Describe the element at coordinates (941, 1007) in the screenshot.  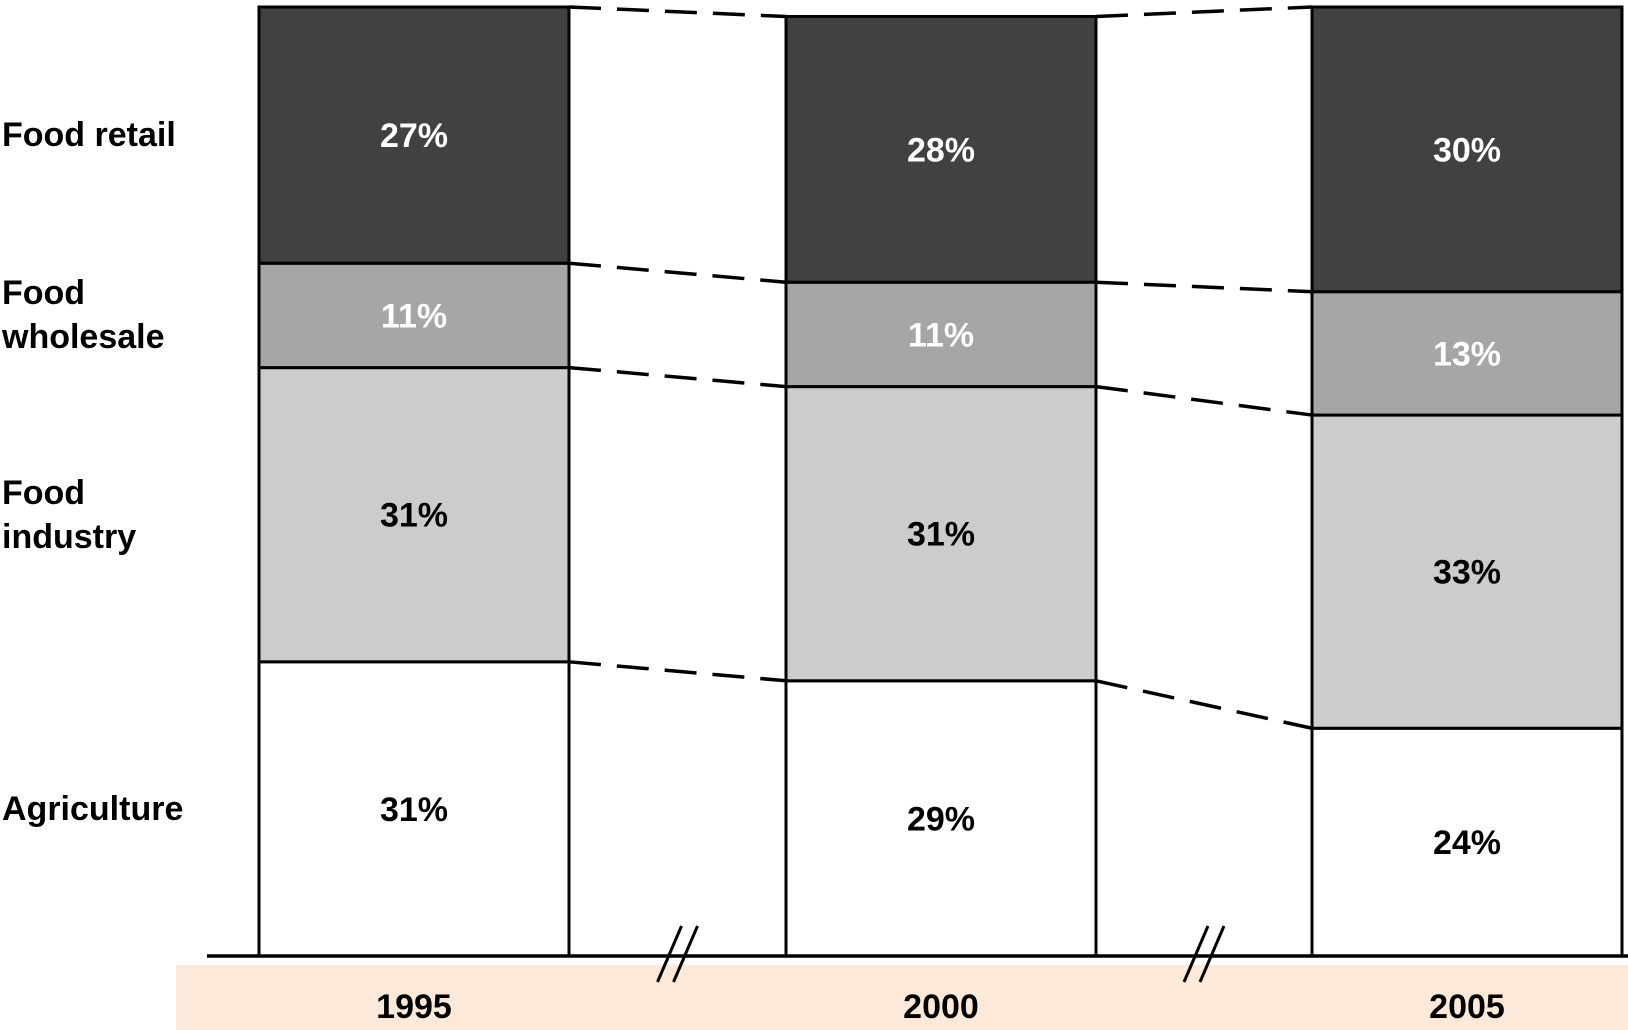
I see `x-tick-label: 2000` at that location.